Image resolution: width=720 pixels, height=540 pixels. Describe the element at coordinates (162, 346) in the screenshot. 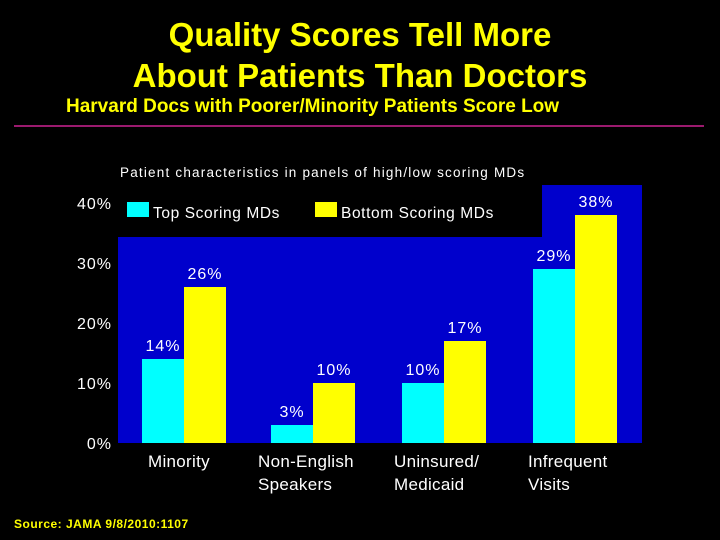

I see `bar-value-label: 14%` at that location.